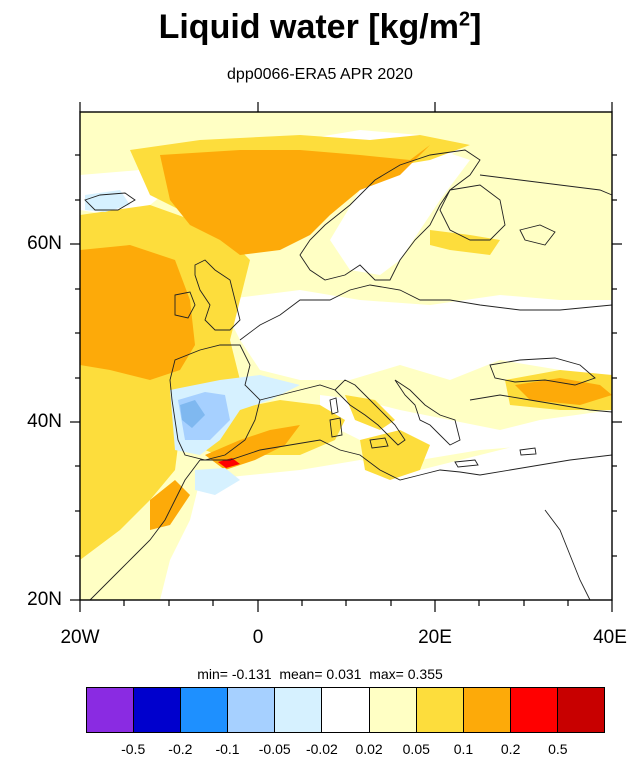  I want to click on colorbar-label: -0.2, so click(180, 749).